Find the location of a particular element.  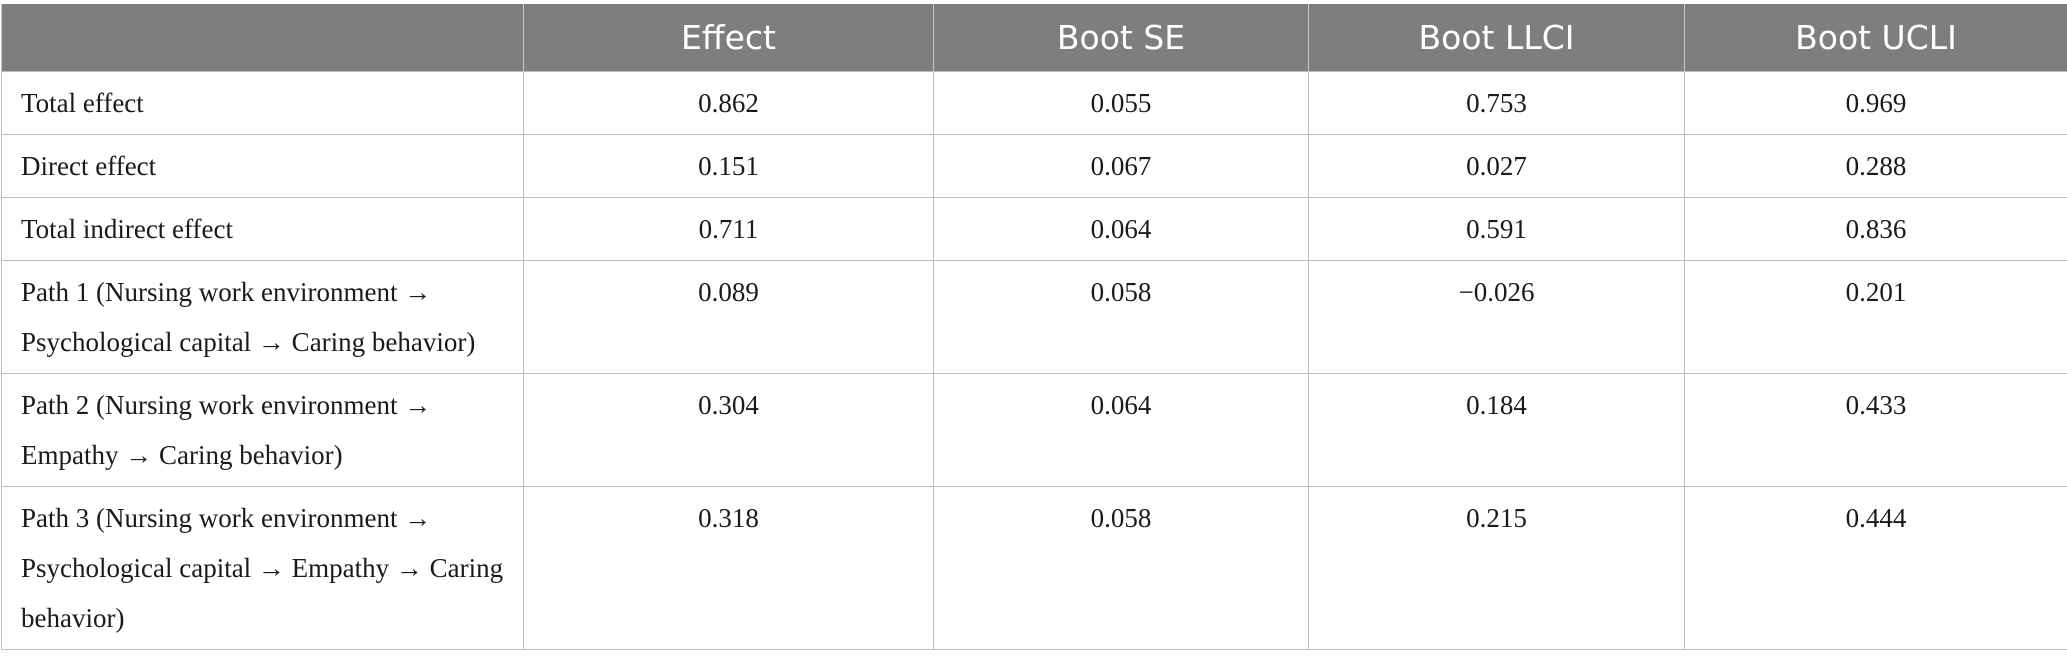

table-row: Direct effect 0.151 0.067 0.027 0.288 is located at coordinates (1034, 166).